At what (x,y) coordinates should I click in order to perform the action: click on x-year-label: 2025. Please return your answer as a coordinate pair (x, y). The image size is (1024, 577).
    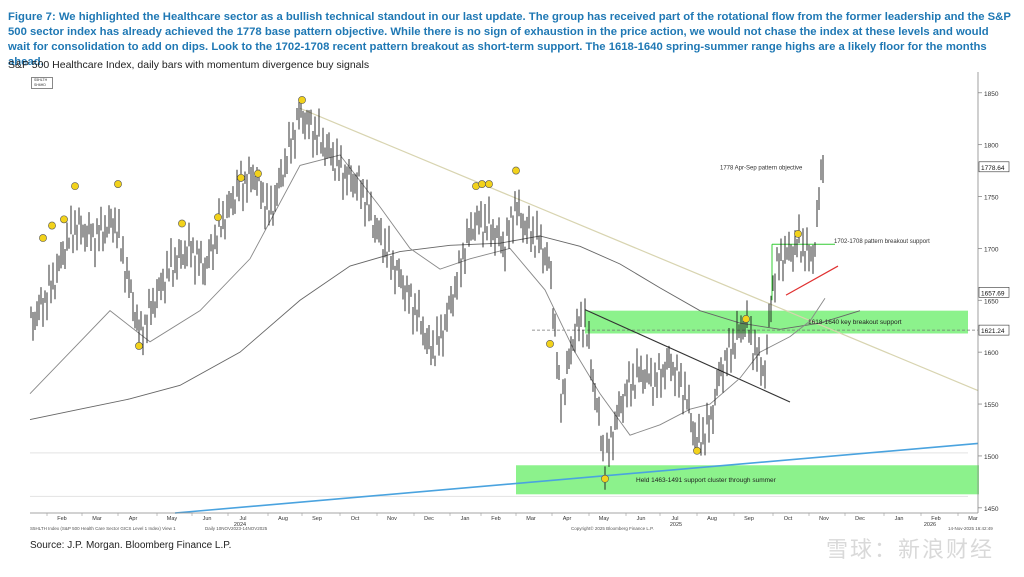
    Looking at the image, I should click on (676, 525).